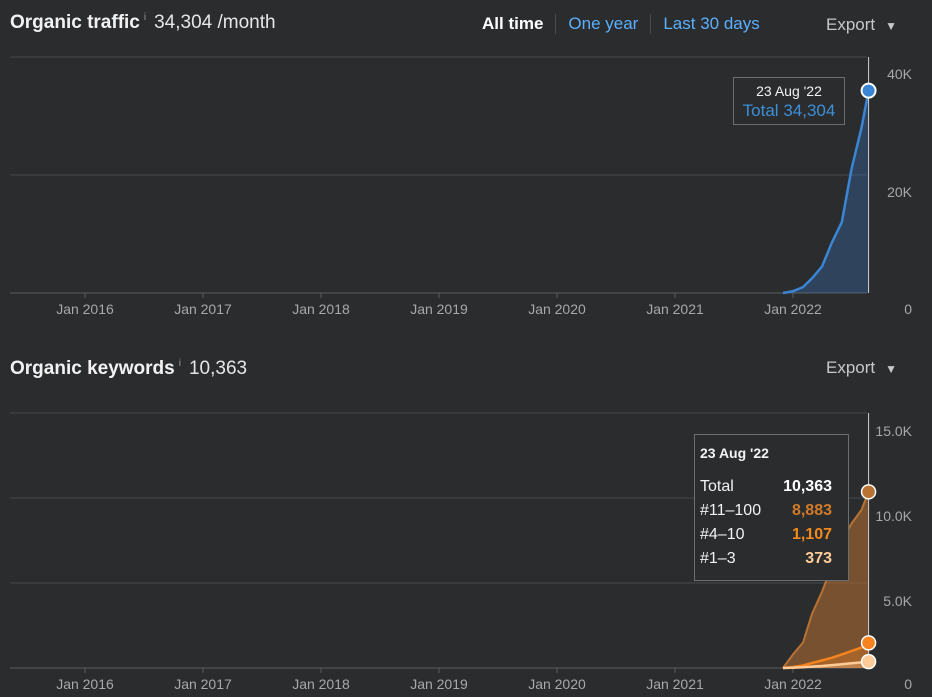 The image size is (932, 697). I want to click on traffic-title: Organic traffic, so click(75, 22).